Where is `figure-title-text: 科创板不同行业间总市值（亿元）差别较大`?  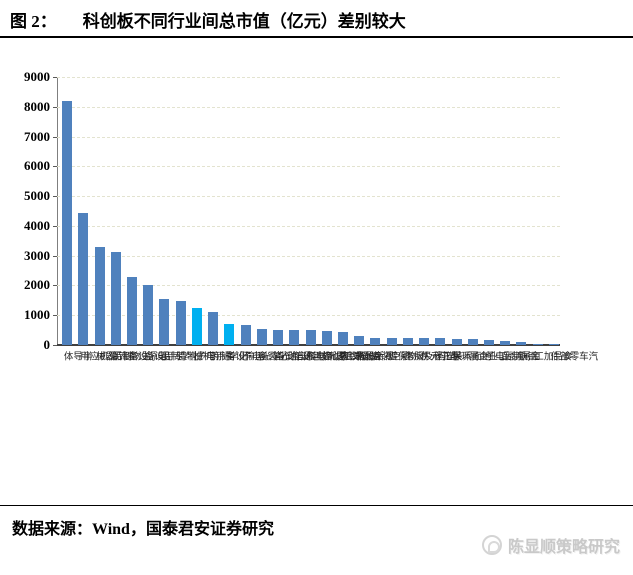
figure-title-text: 科创板不同行业间总市值（亿元）差别较大 is located at coordinates (244, 21).